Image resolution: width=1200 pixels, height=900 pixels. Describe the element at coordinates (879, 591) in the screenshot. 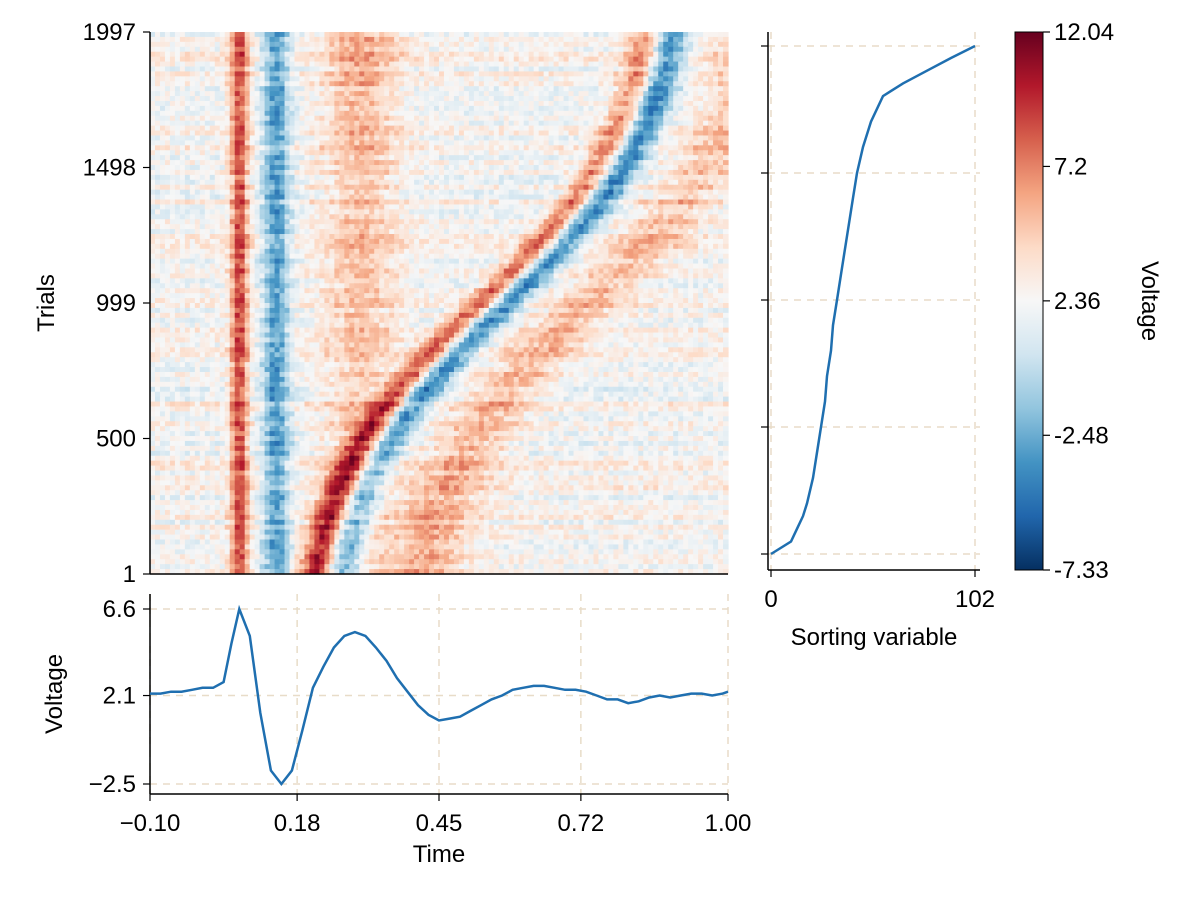

I see `sorting-panel-x-ticks: 0 102` at that location.